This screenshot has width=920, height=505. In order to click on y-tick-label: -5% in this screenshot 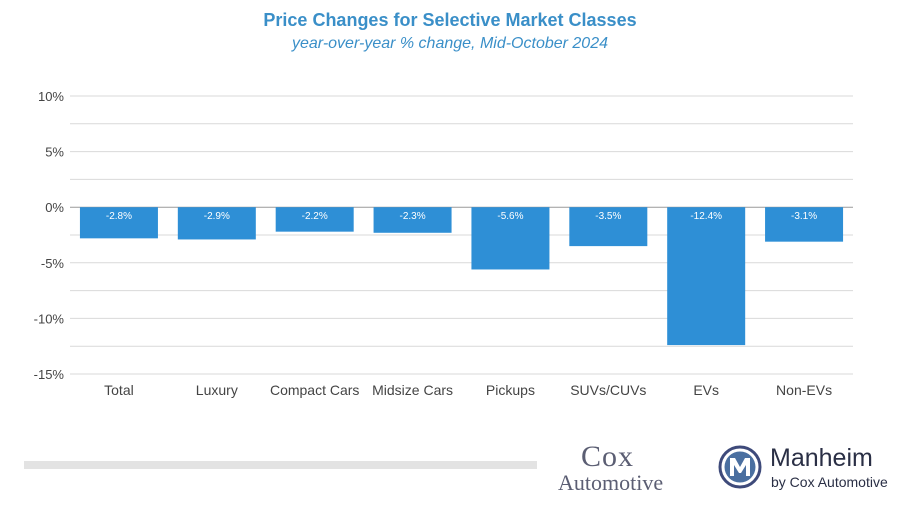, I will do `click(53, 263)`.